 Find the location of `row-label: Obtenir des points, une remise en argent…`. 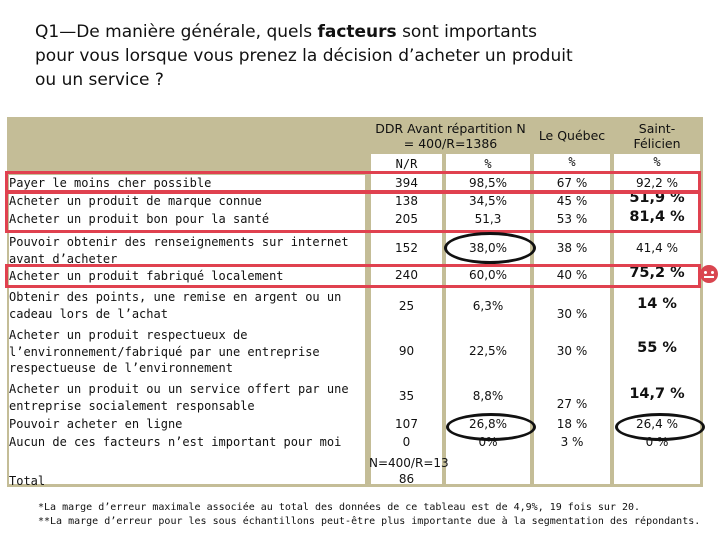

row-label: Obtenir des points, une remise en argent… is located at coordinates (175, 305).